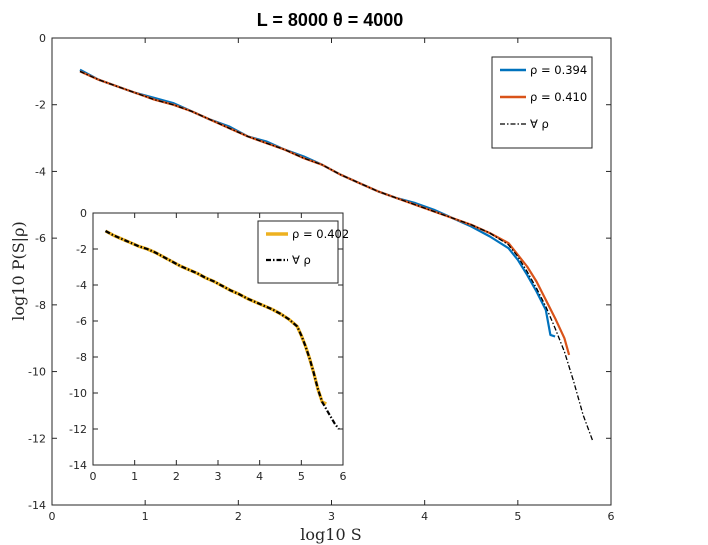 This screenshot has height=545, width=708. Describe the element at coordinates (78, 465) in the screenshot. I see `inset-y-tick-label: -14` at that location.